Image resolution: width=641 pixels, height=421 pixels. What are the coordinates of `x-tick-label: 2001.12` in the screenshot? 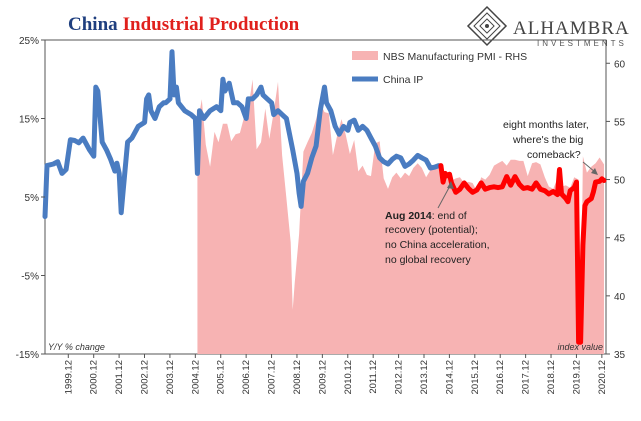 It's located at (119, 377).